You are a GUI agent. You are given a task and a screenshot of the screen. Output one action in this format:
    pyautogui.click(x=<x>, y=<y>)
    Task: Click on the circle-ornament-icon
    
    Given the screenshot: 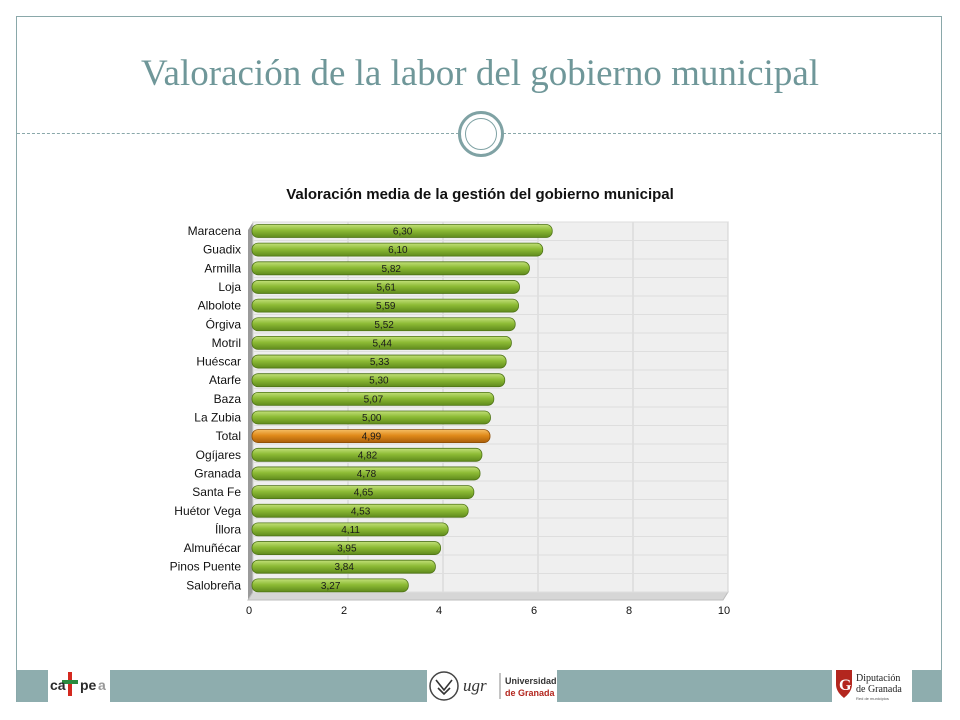 What is the action you would take?
    pyautogui.click(x=481, y=134)
    